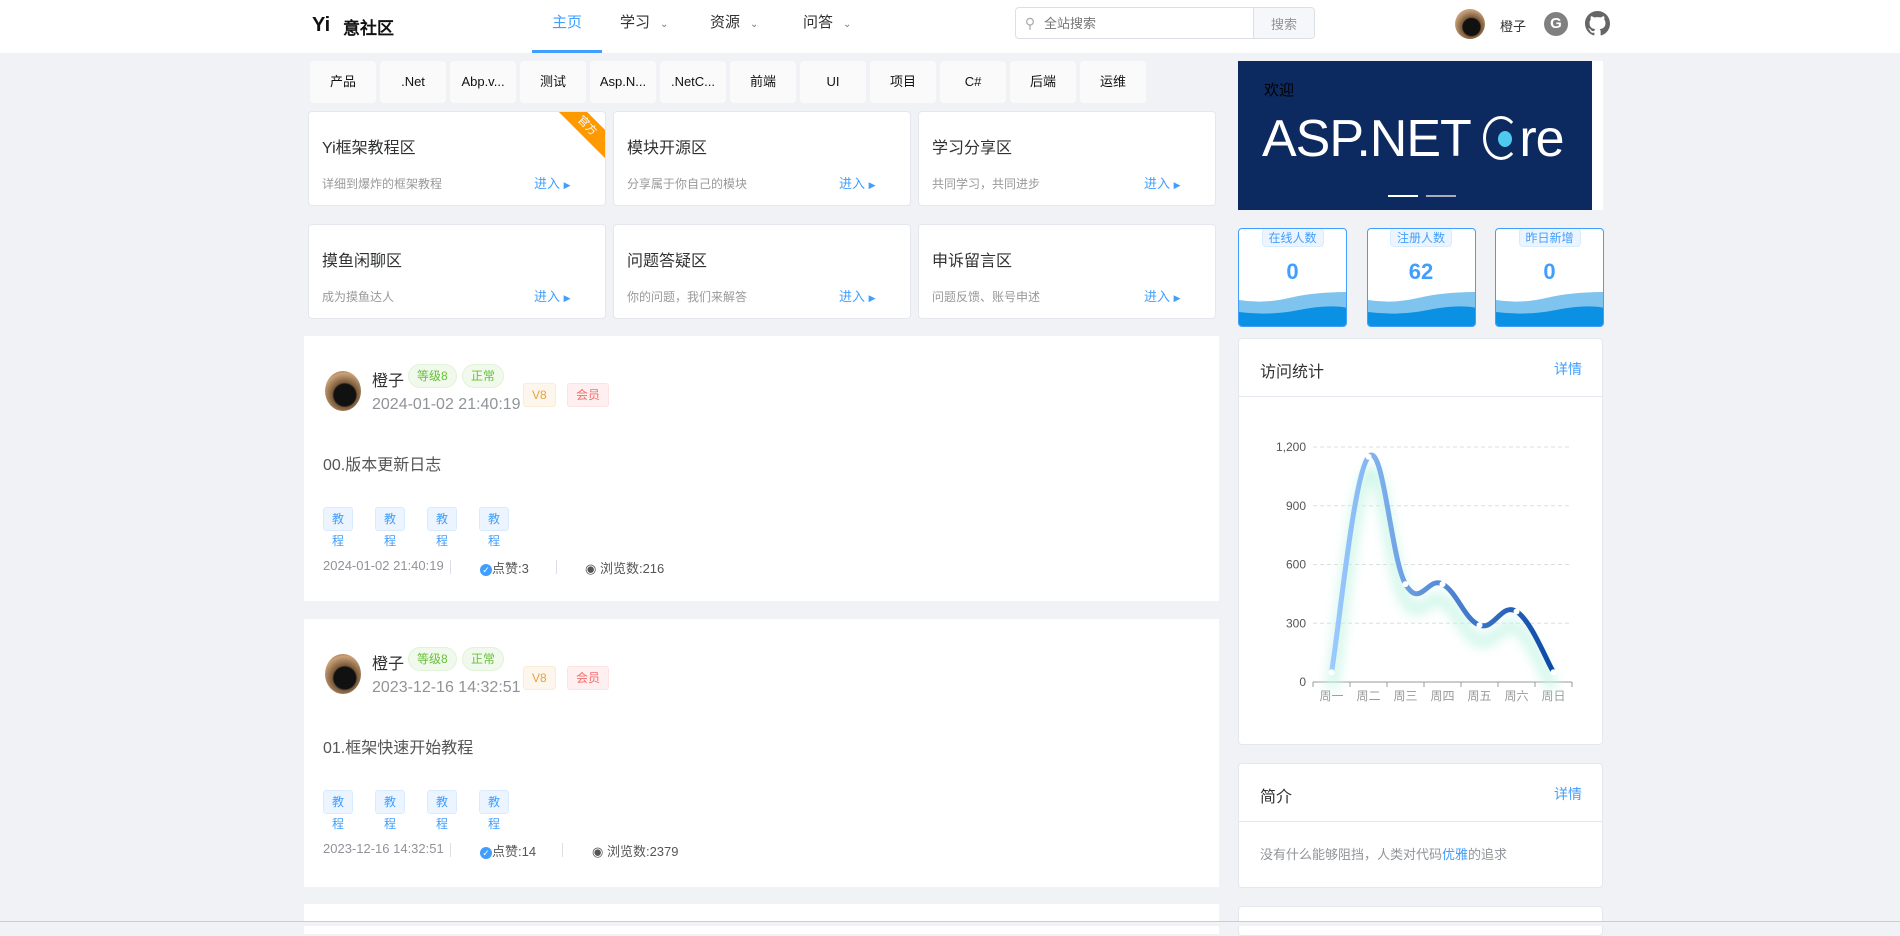 Image resolution: width=1900 pixels, height=936 pixels. What do you see at coordinates (457, 158) in the screenshot?
I see `zone-card: Yi框架教程区 详细到爆炸的框架教程 进入 ▶ 官方` at bounding box center [457, 158].